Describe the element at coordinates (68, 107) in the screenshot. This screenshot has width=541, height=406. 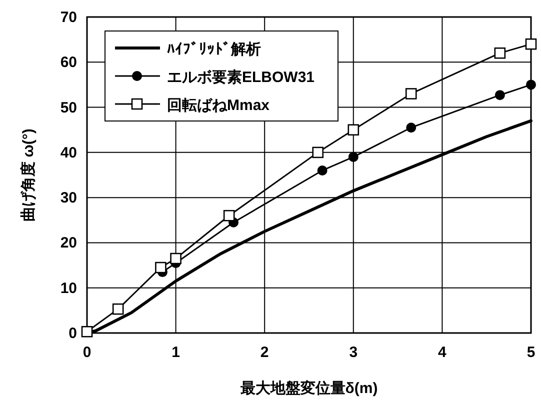
I see `y-tick-label: 50` at that location.